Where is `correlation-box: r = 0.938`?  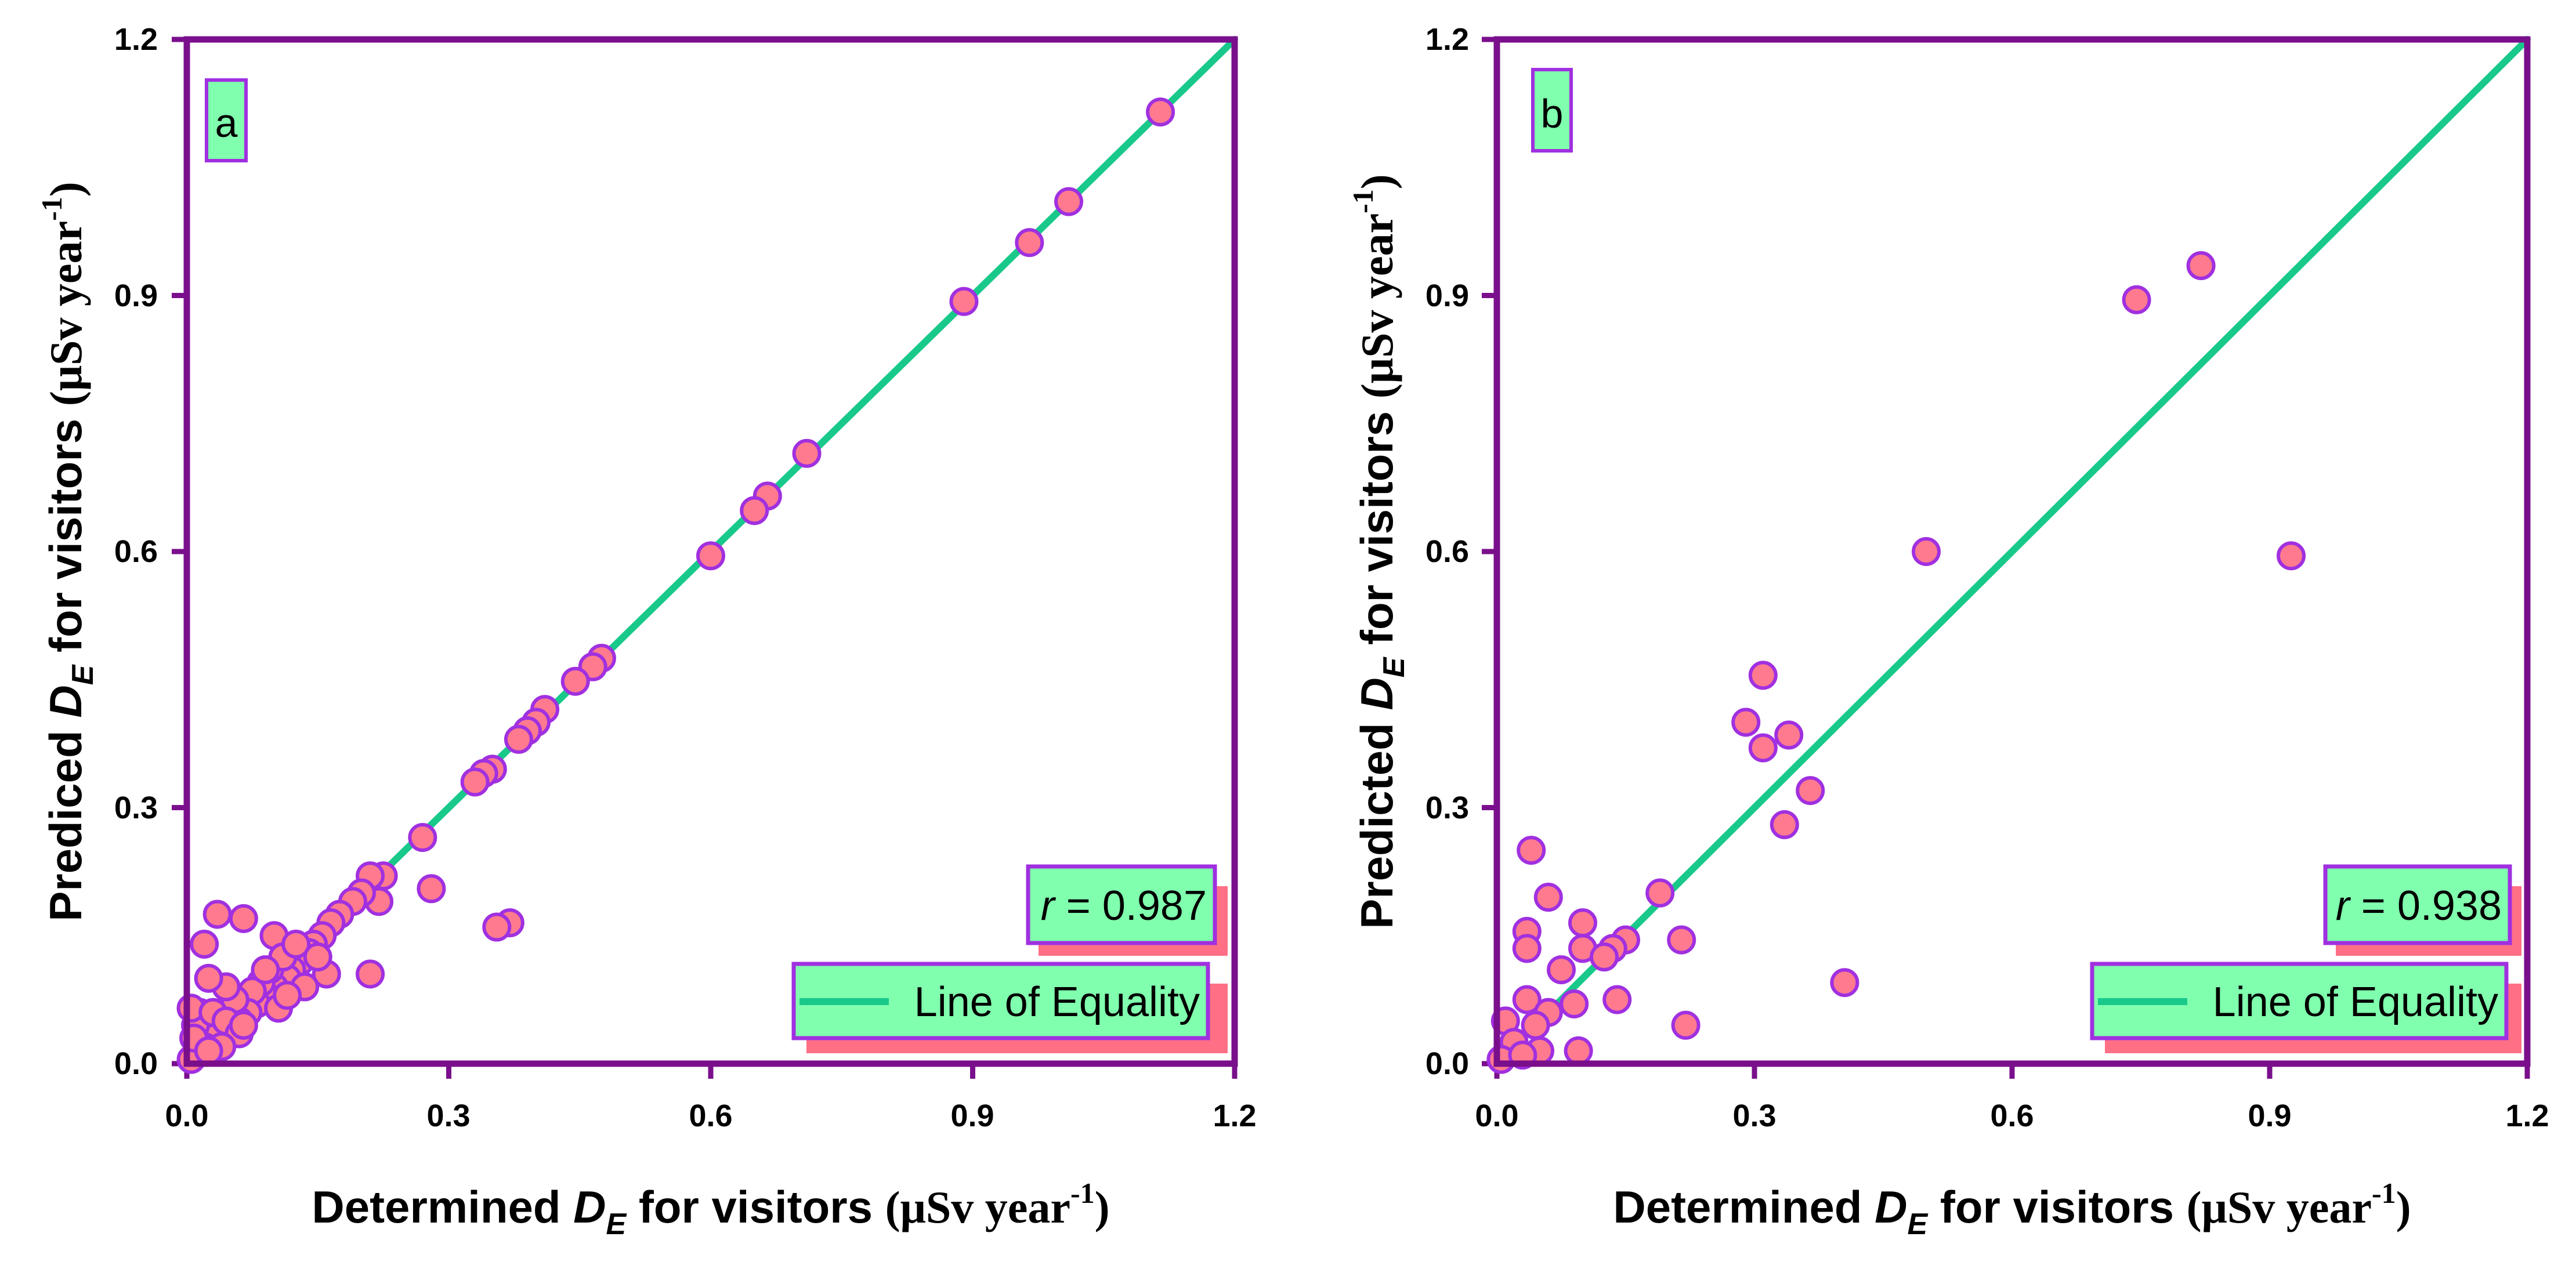 correlation-box: r = 0.938 is located at coordinates (2422, 910).